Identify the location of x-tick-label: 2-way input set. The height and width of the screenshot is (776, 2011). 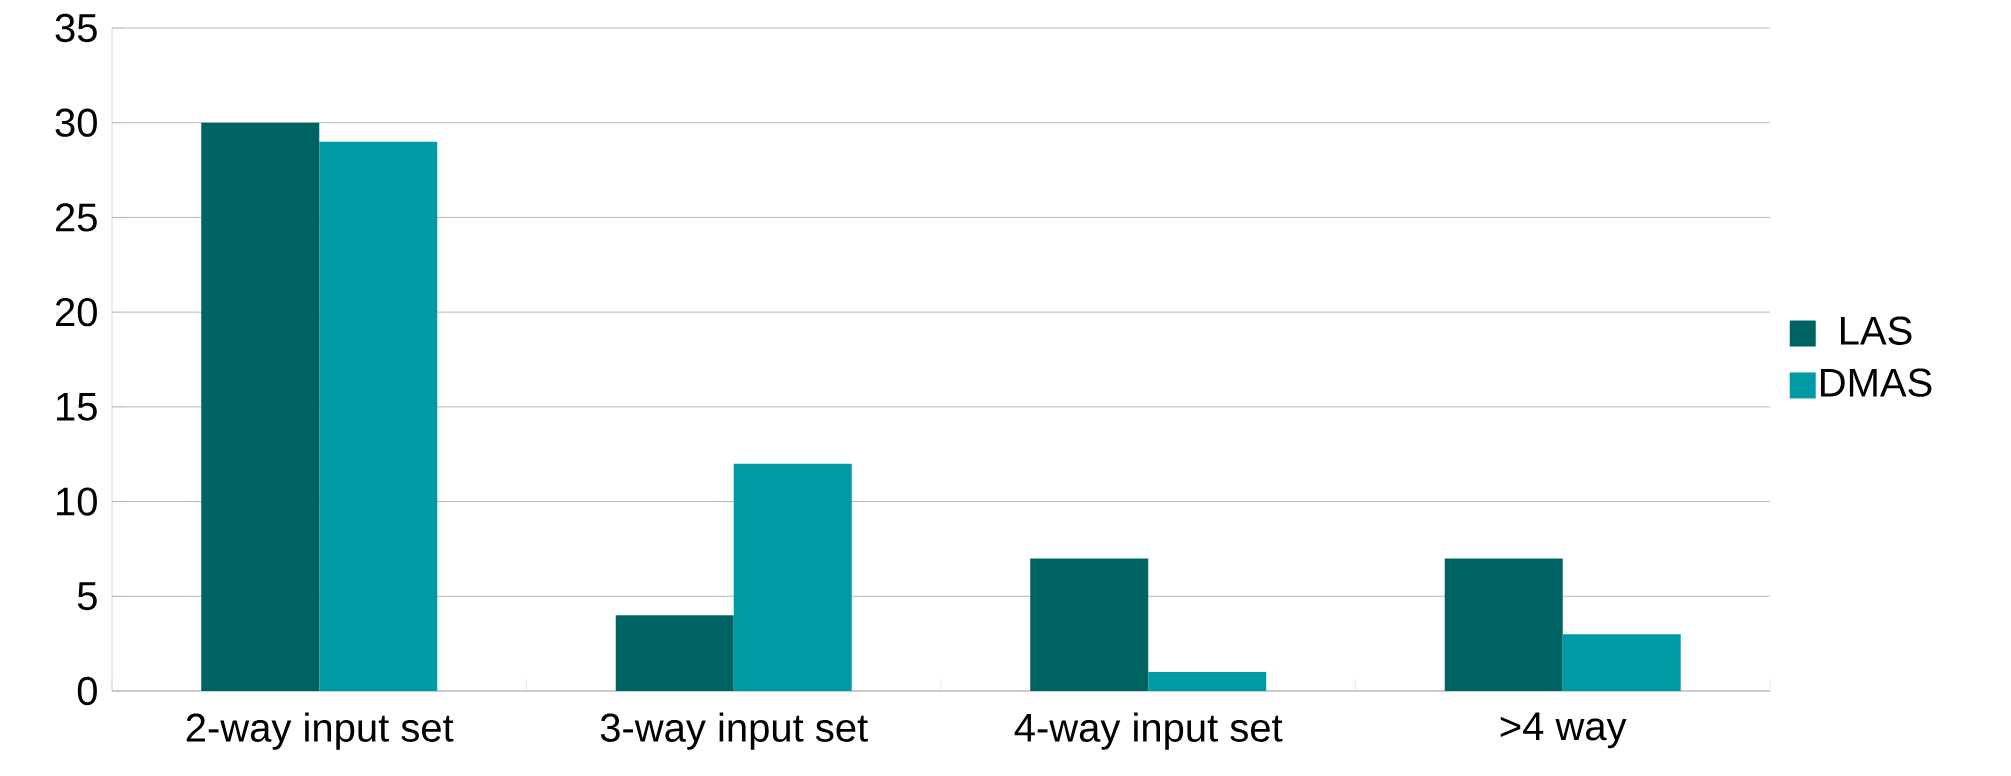
(320, 731).